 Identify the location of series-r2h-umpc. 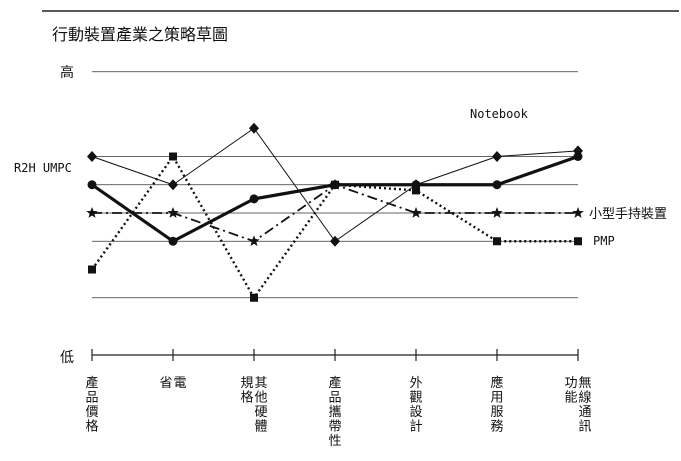
(335, 199).